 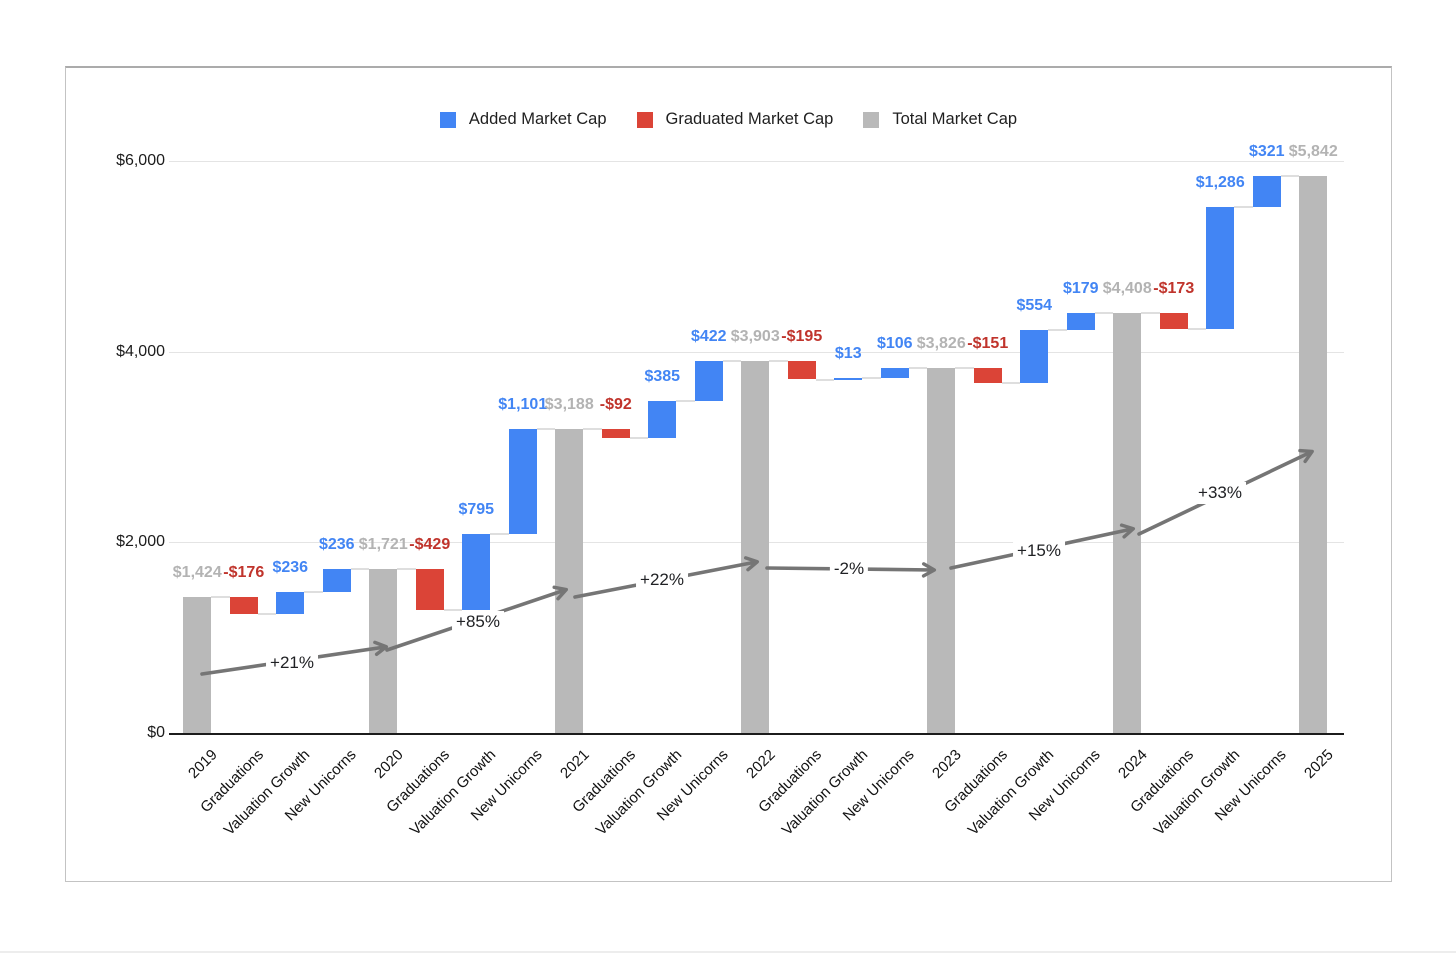 I want to click on x-axis-label-8: 2021, so click(x=574, y=764).